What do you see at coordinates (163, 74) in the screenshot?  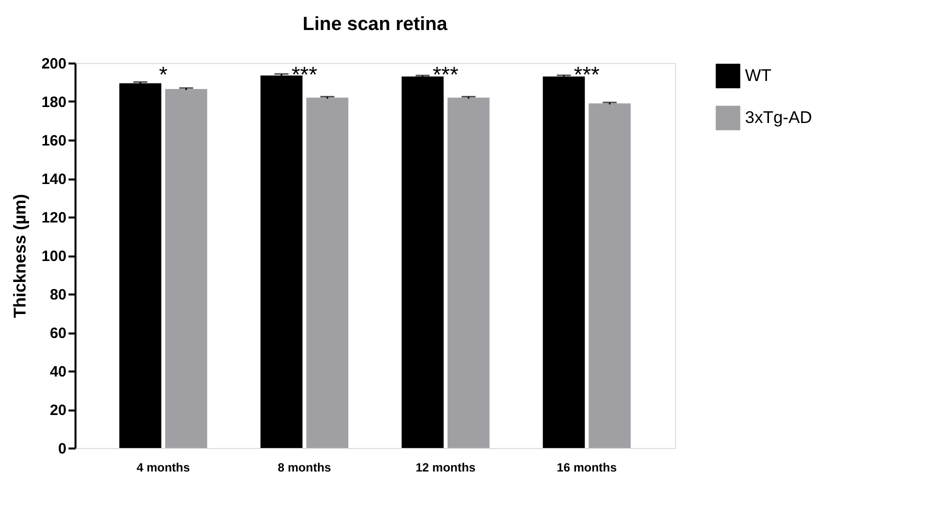 I see `annotation: *` at bounding box center [163, 74].